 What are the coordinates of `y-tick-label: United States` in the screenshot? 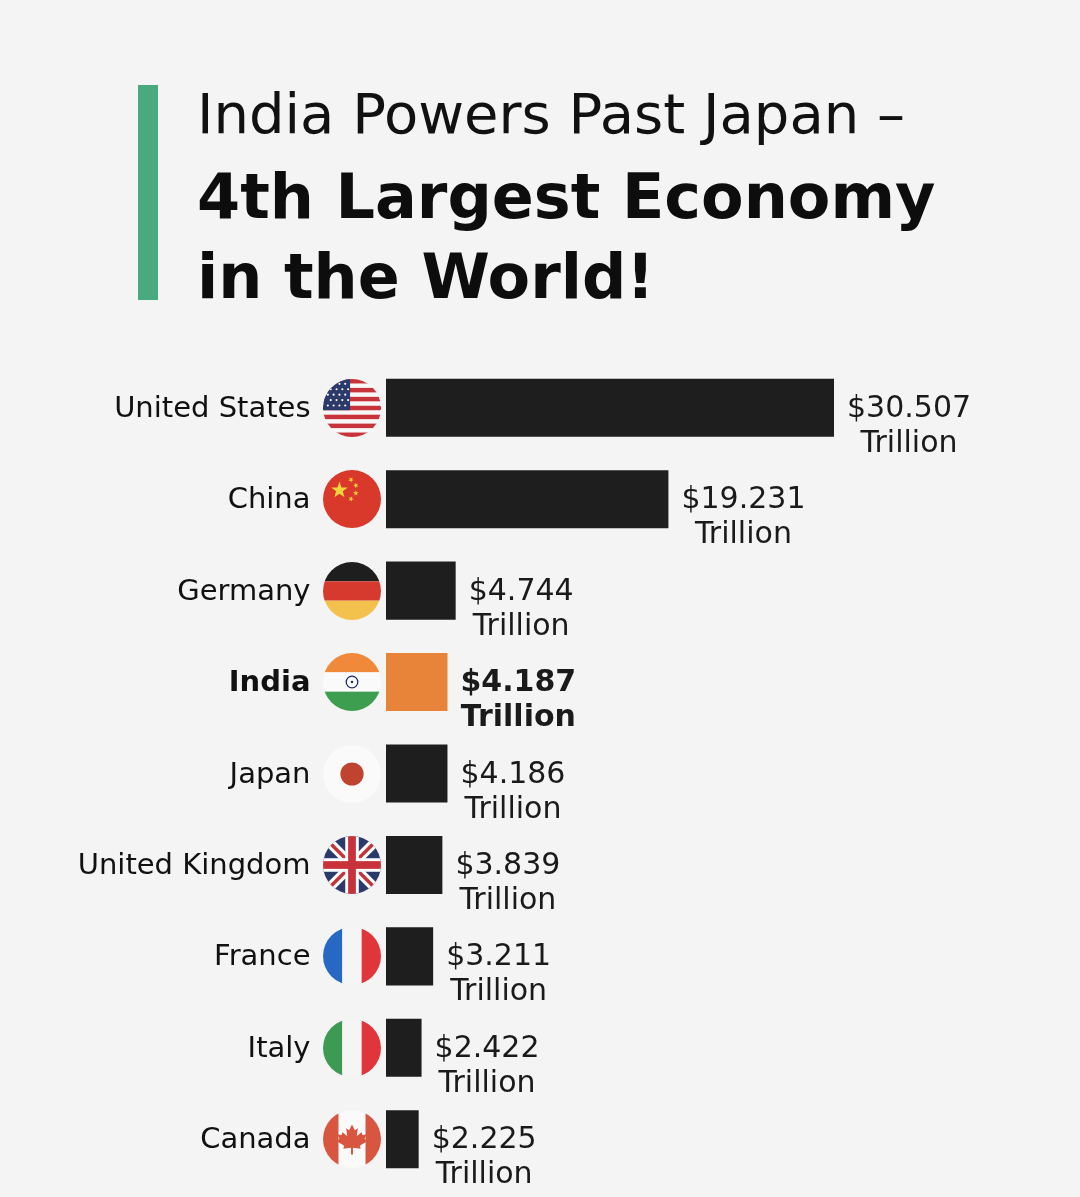 It's located at (212, 406).